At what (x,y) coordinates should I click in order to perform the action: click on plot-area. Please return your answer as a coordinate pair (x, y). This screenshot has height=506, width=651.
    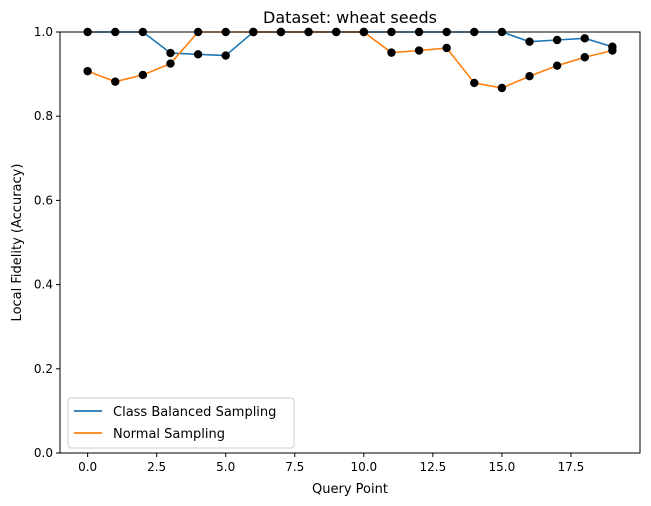
    Looking at the image, I should click on (350, 60).